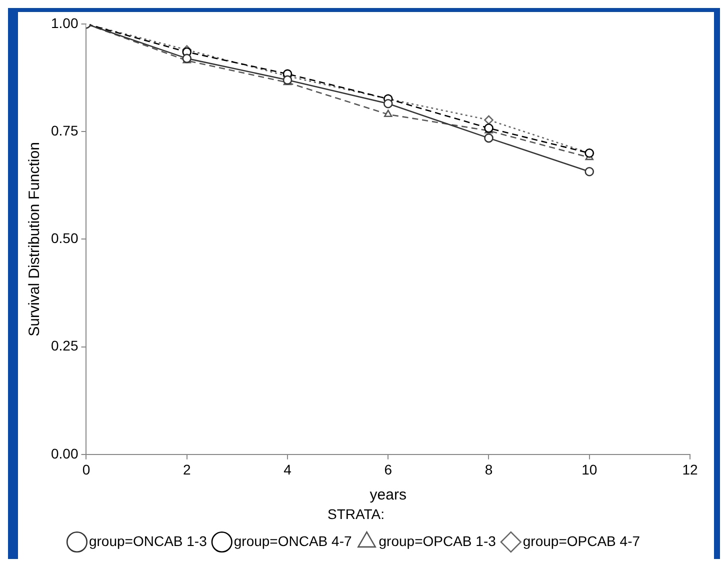  I want to click on legend-title: STRATA:, so click(356, 514).